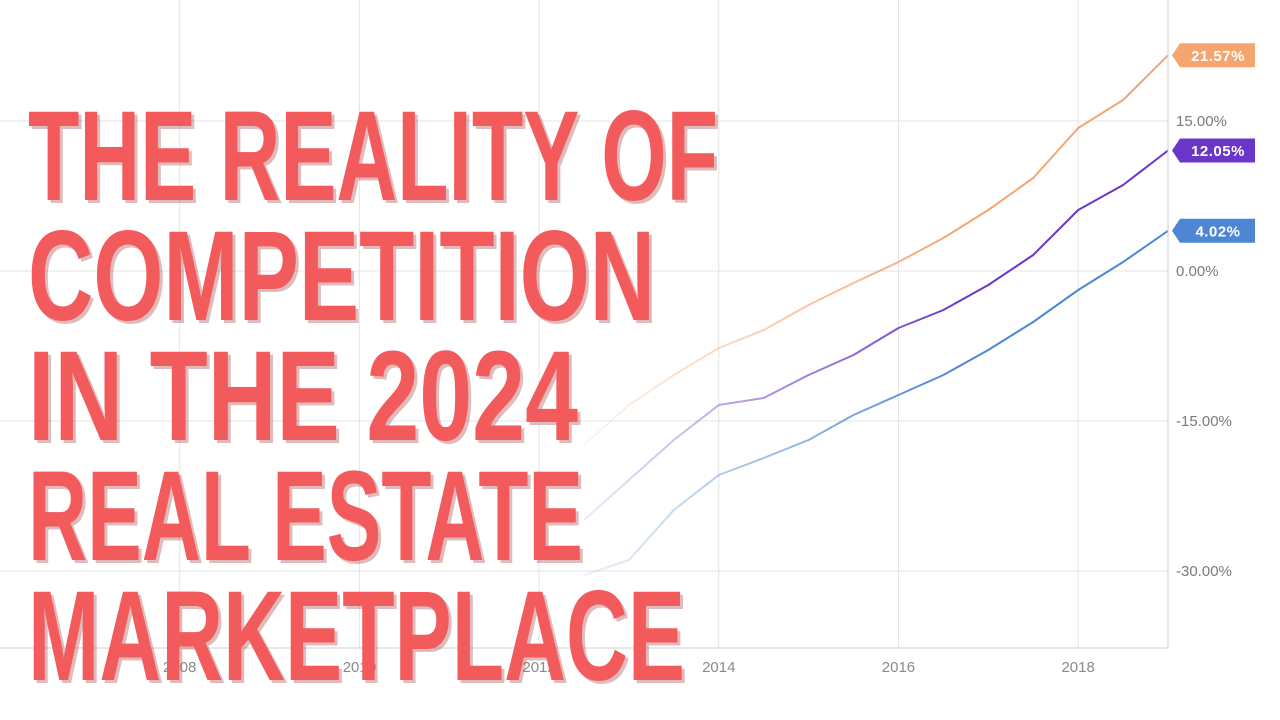 This screenshot has height=720, width=1280. Describe the element at coordinates (1201, 121) in the screenshot. I see `y-tick-label: 15.00%` at that location.